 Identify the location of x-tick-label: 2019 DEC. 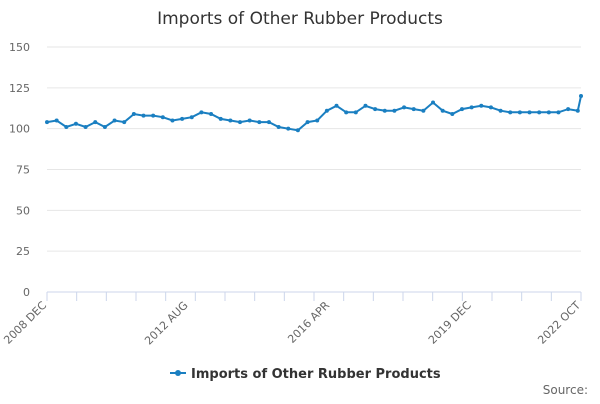
(450, 323).